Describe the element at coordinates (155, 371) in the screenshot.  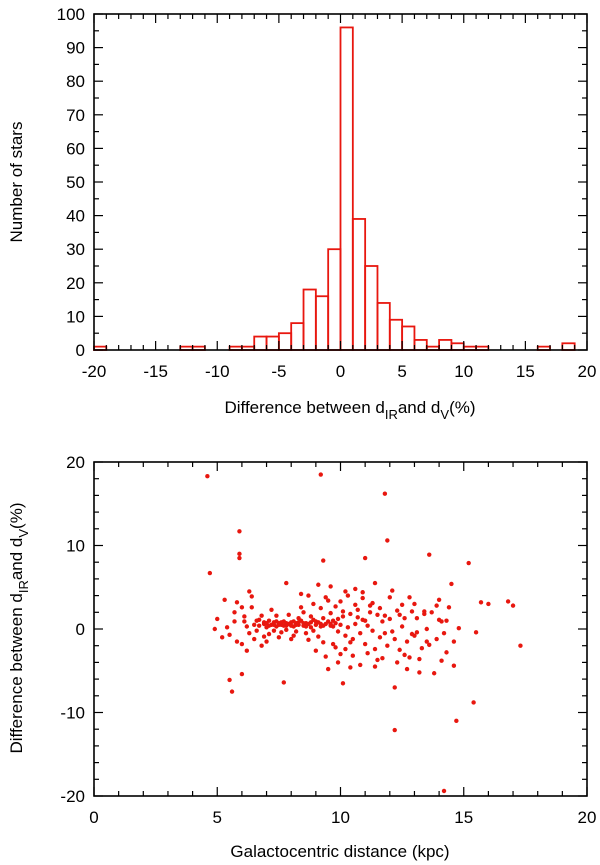
I see `x-tick-label: -15` at that location.